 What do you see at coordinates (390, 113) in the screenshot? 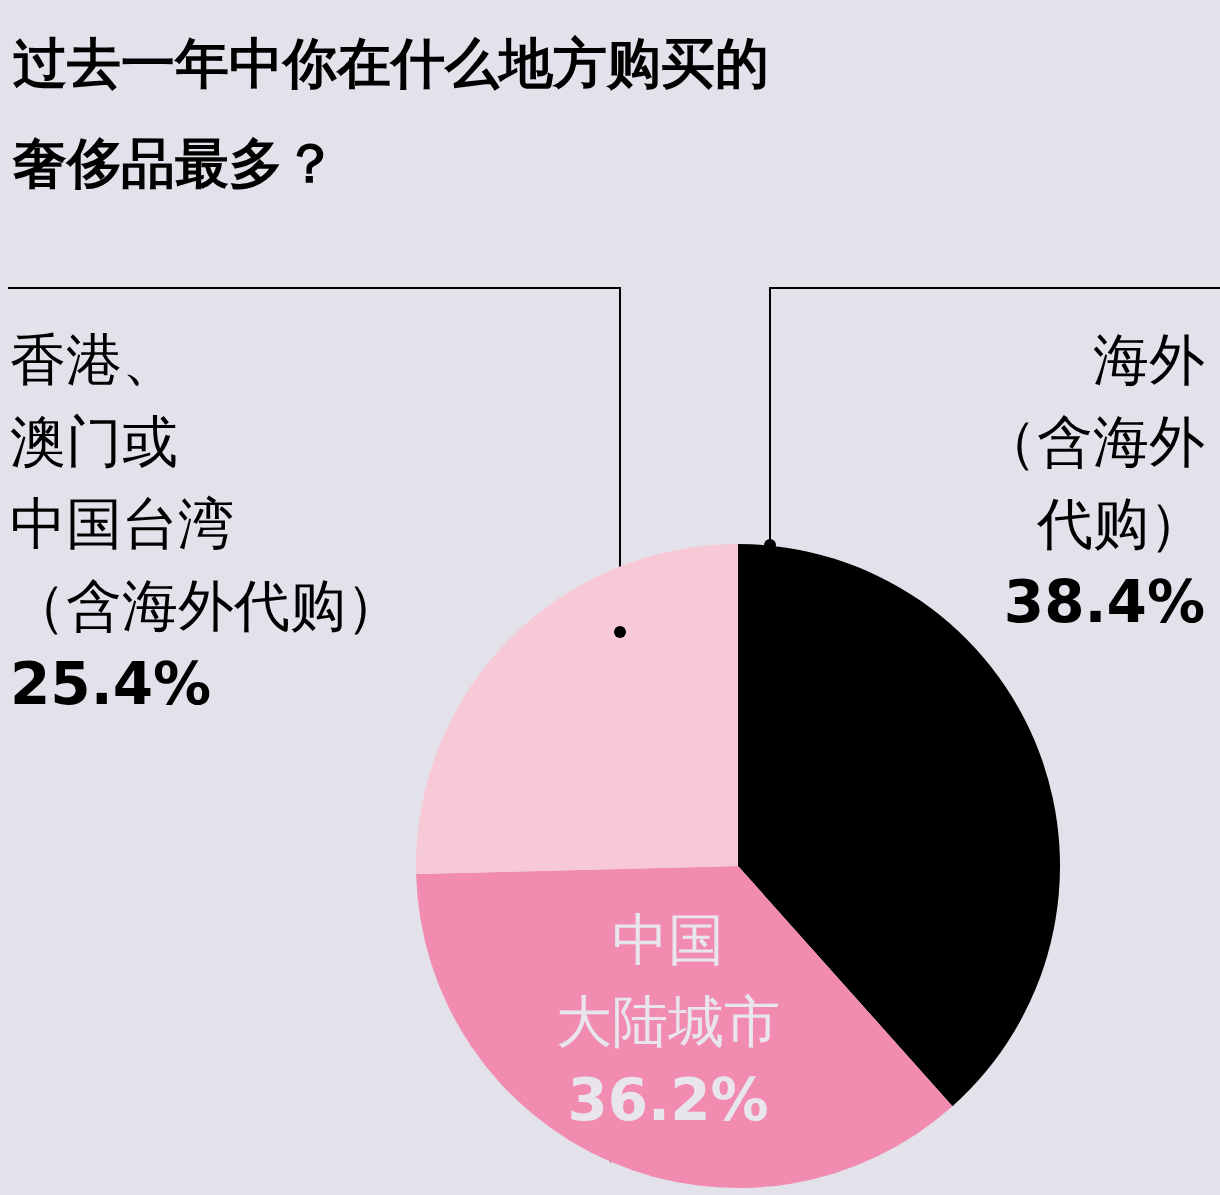
I see `chart-title: 过去一年中你在什么地方购买的奢侈品最多？` at bounding box center [390, 113].